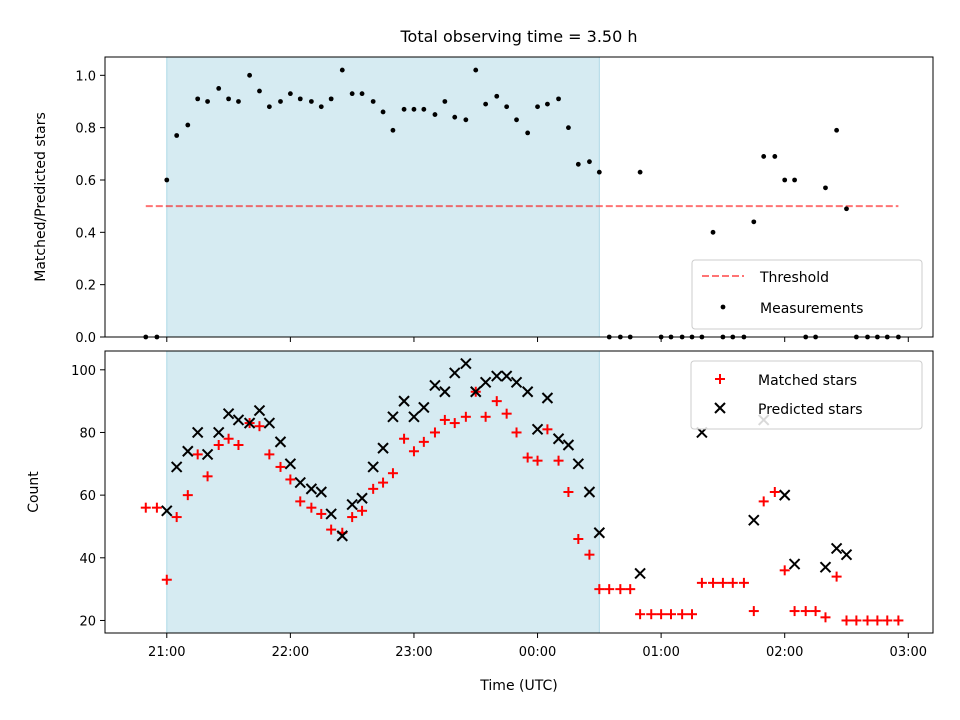 Image resolution: width=960 pixels, height=720 pixels. Describe the element at coordinates (518, 686) in the screenshot. I see `x-axis-label: Time (UTC)` at that location.